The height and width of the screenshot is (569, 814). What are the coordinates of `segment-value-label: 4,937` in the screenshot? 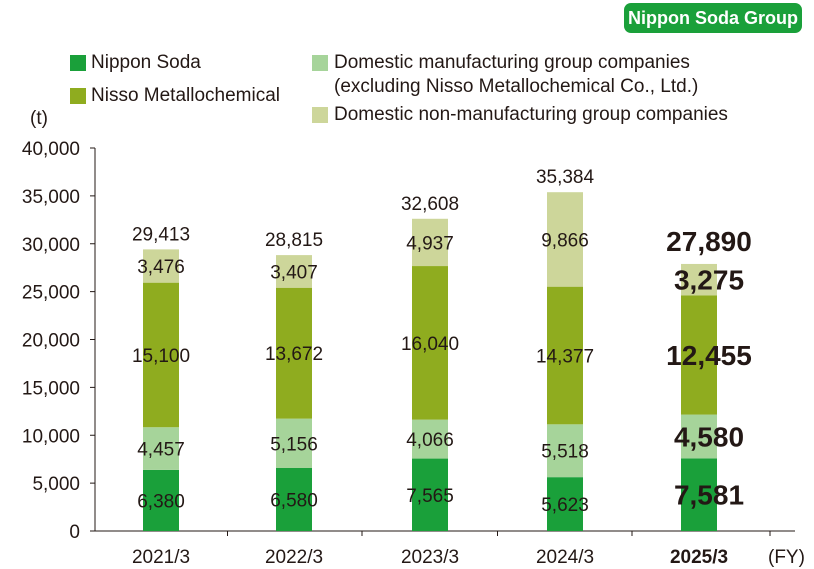 It's located at (430, 243).